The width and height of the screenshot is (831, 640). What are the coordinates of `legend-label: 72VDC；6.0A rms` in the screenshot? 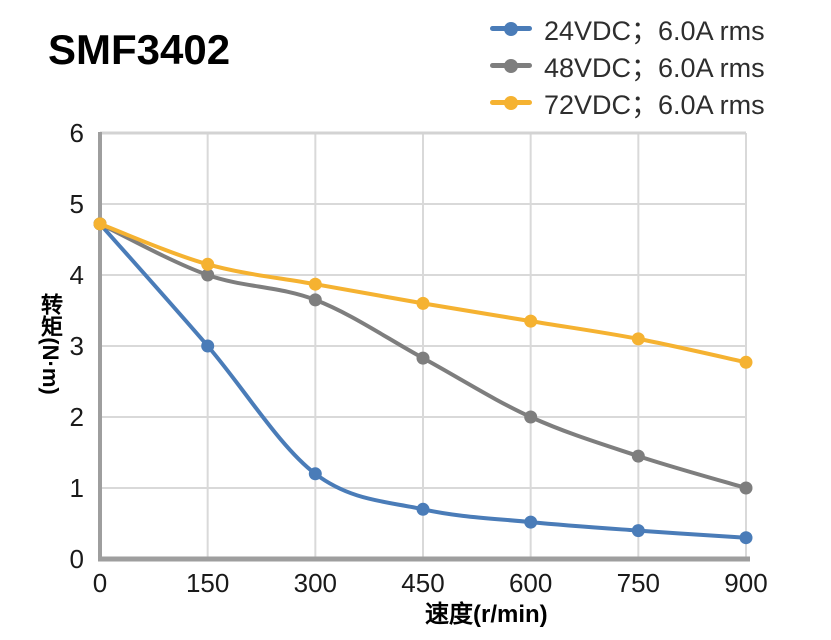 It's located at (654, 105).